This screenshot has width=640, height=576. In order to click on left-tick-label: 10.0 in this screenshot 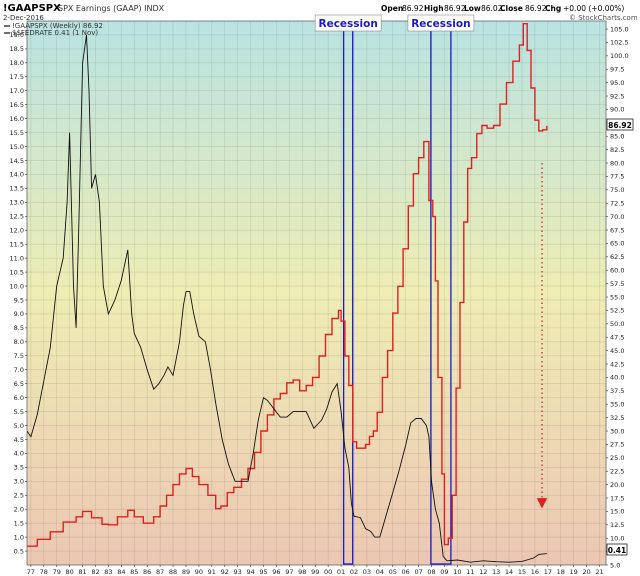, I will do `click(17, 286)`.